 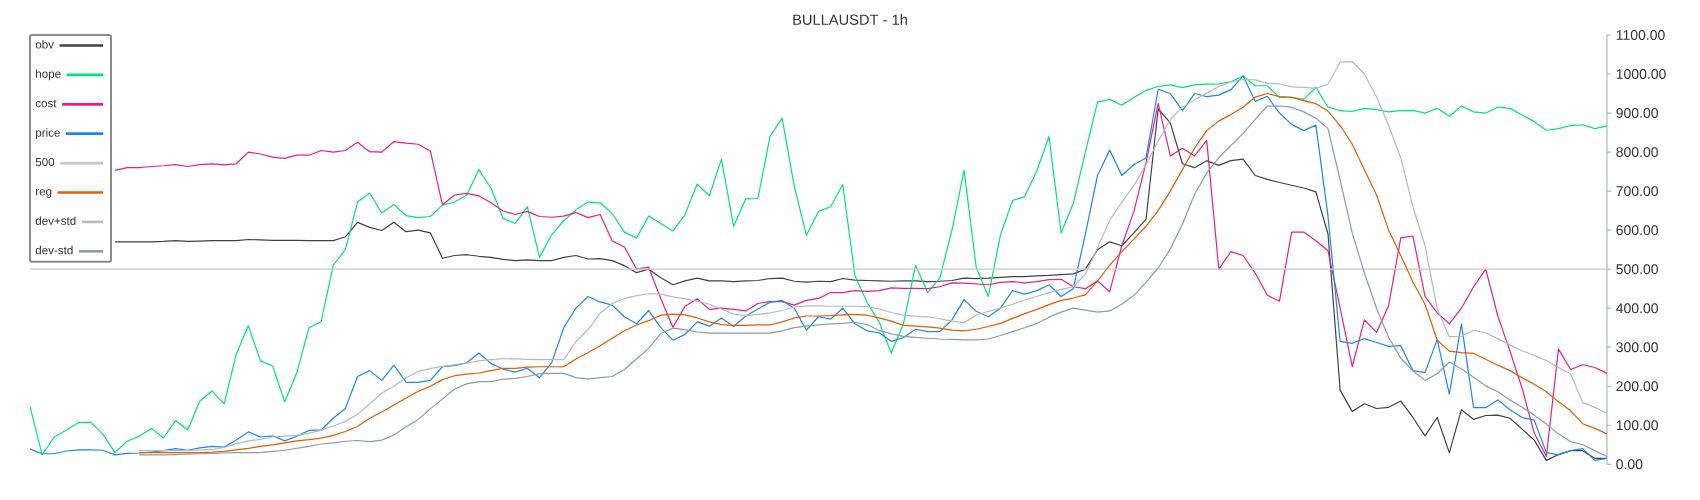 What do you see at coordinates (1641, 74) in the screenshot?
I see `y-tick-label: 1000.00` at bounding box center [1641, 74].